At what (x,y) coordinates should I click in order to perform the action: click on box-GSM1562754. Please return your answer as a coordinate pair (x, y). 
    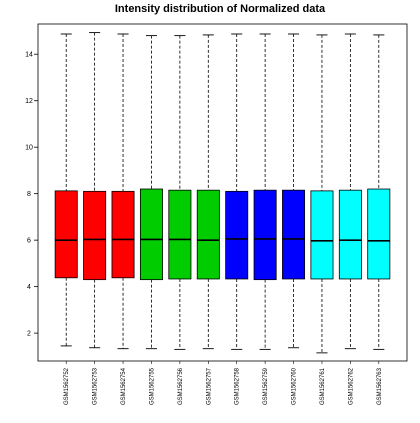
    Looking at the image, I should click on (123, 191).